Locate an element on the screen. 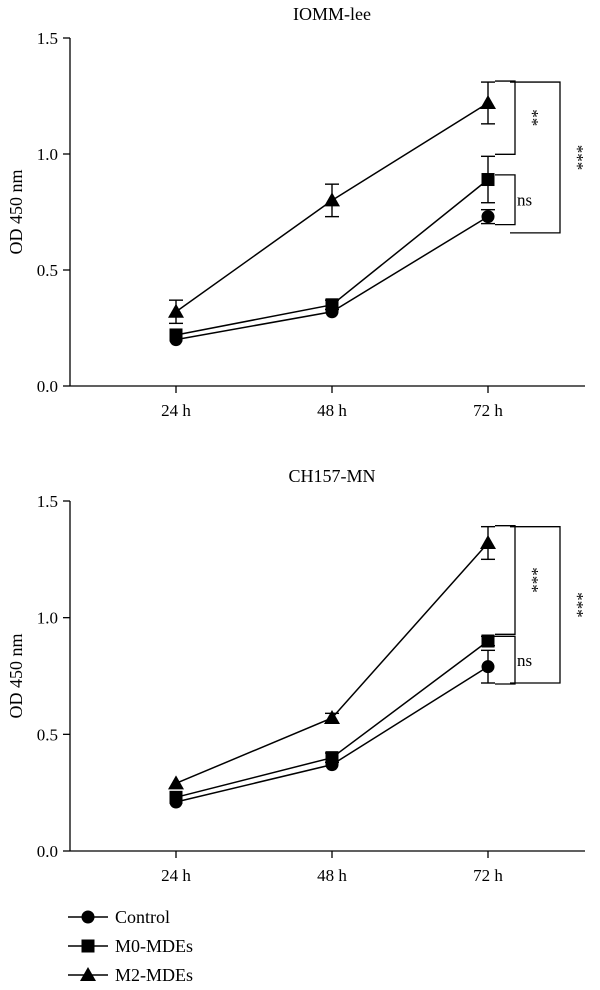  legend-label: M2-MDEs is located at coordinates (154, 975).